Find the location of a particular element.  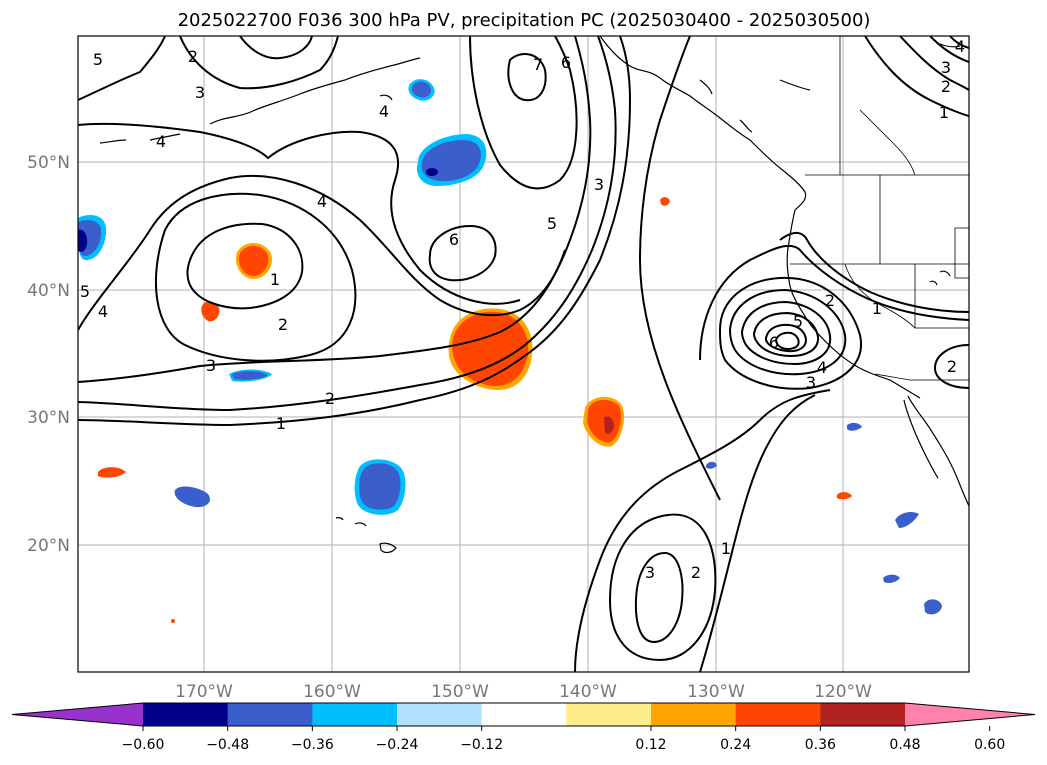

lat-label: 50°N is located at coordinates (48, 163).